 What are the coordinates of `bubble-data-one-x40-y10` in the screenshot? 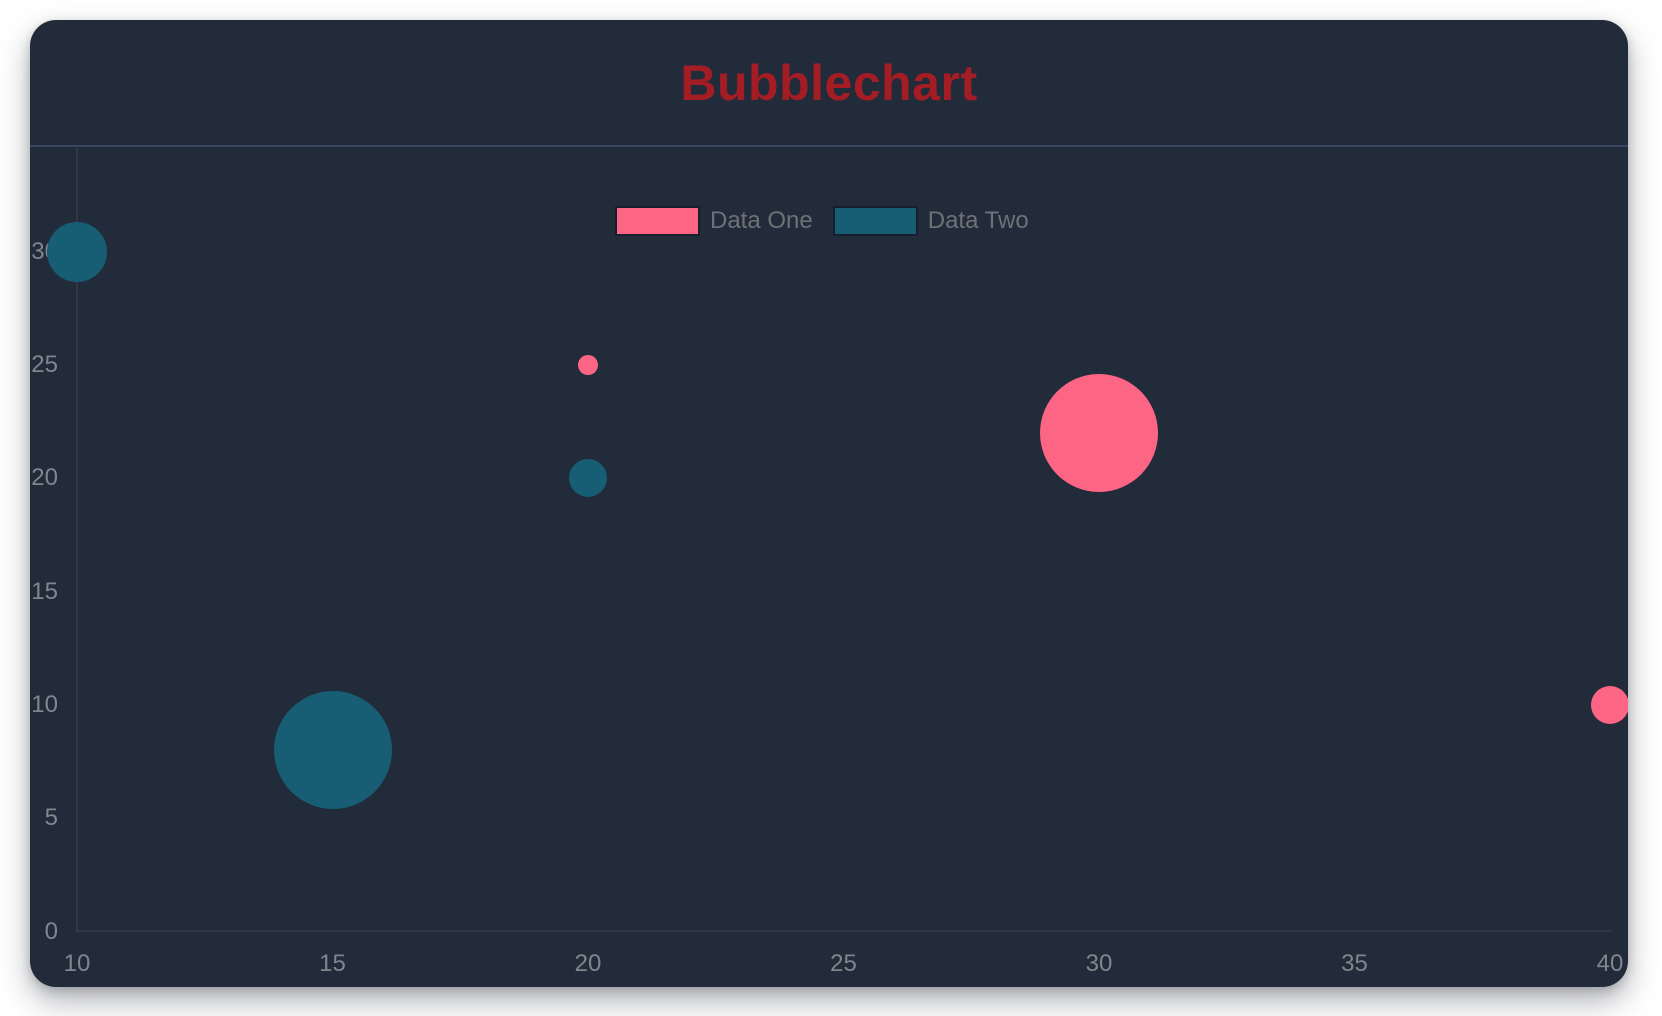 It's located at (1609, 704).